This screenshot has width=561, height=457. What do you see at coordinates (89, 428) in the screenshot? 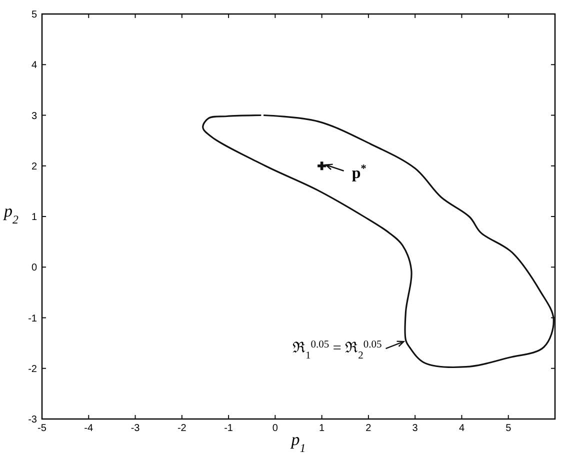
I see `x-tick-label: -4` at bounding box center [89, 428].